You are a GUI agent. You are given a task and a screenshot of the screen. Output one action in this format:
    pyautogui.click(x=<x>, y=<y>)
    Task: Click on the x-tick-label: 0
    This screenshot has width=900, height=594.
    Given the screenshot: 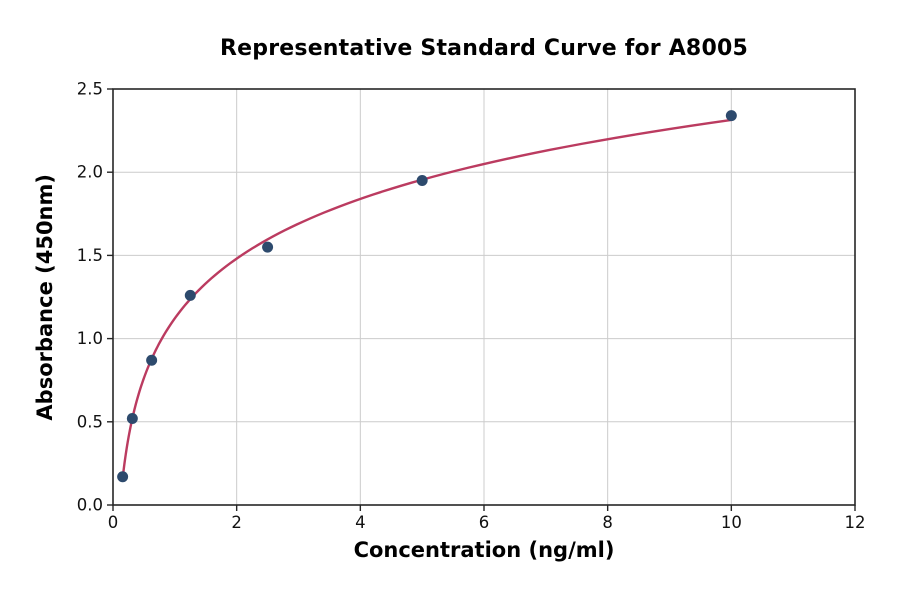 What is the action you would take?
    pyautogui.click(x=113, y=522)
    